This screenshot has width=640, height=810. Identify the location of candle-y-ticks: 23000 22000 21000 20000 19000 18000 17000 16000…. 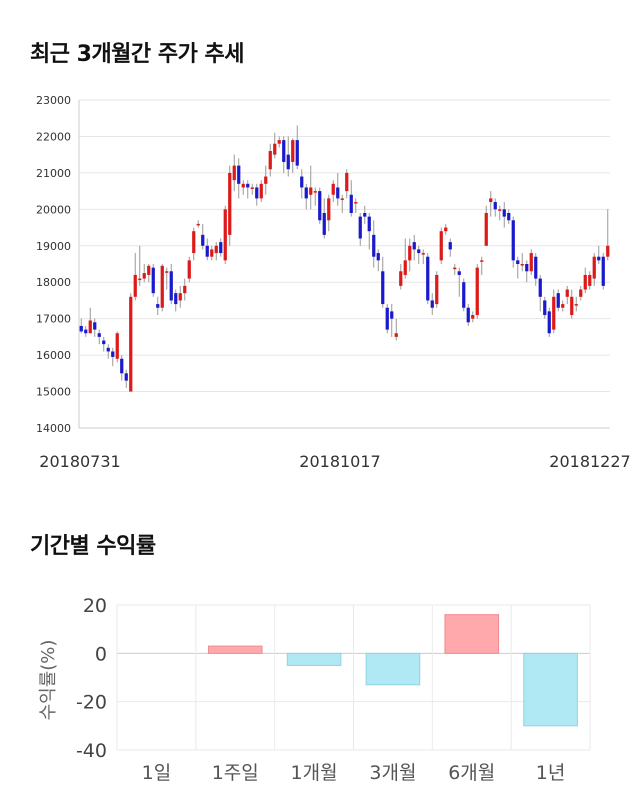
(53, 264).